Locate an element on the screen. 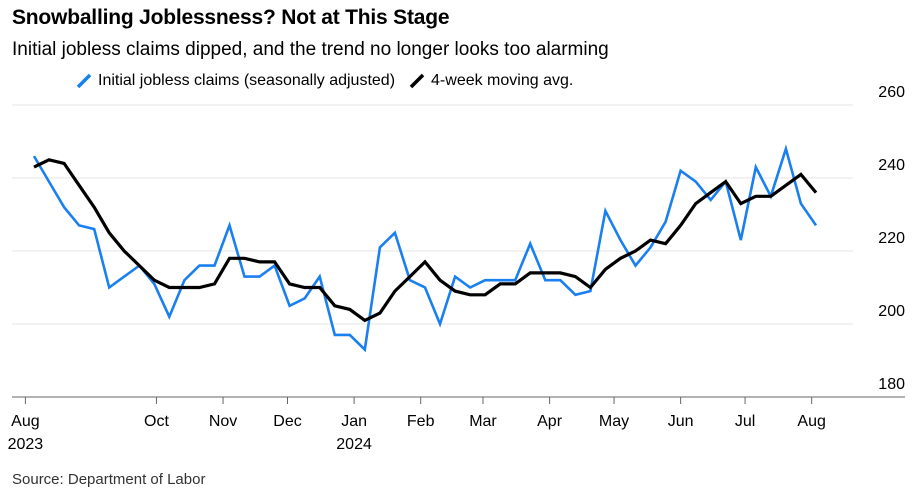 Image resolution: width=921 pixels, height=499 pixels. y-tick-label: 240 is located at coordinates (891, 165).